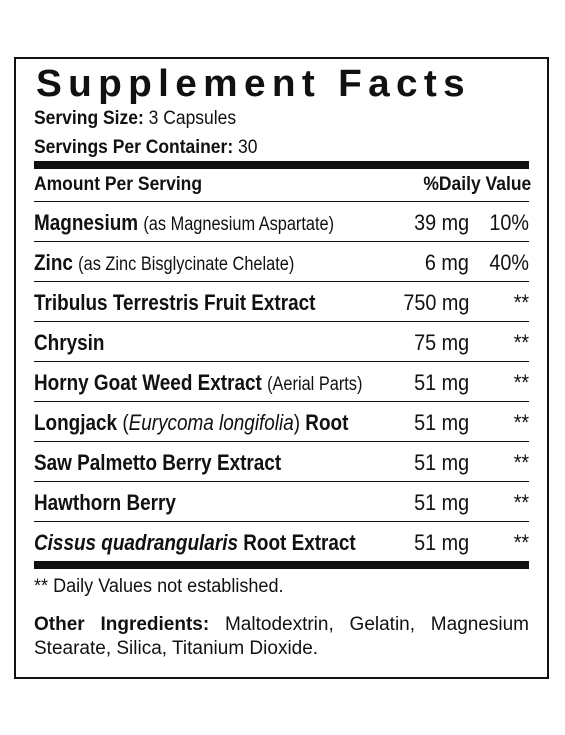  Describe the element at coordinates (211, 422) in the screenshot. I see `name-part: Eurycoma longifolia` at that location.